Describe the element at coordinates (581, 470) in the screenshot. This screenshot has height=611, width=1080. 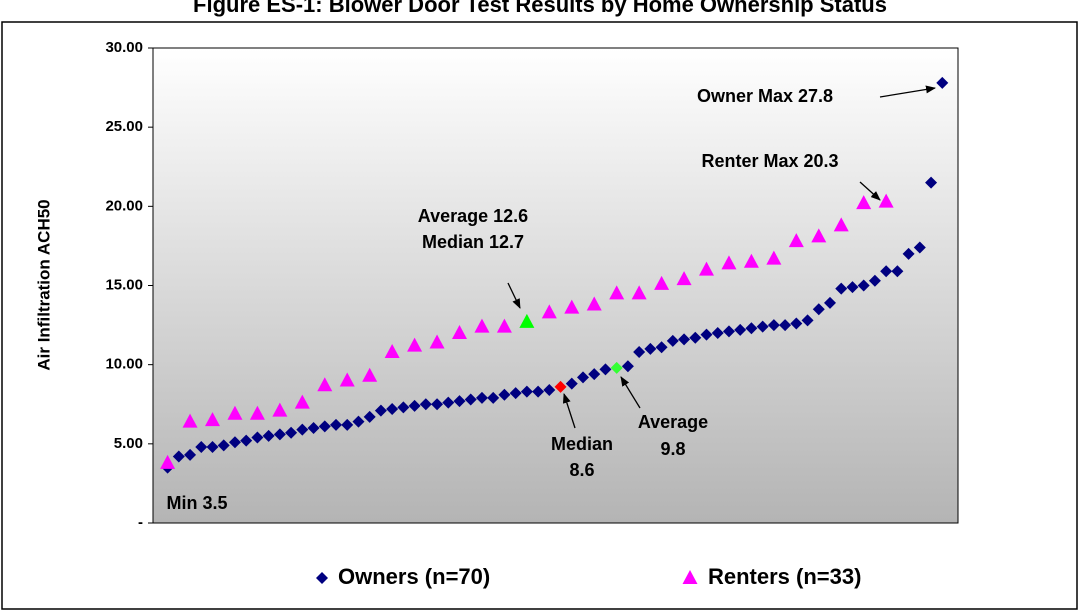
I see `annotation: 8.6` at that location.